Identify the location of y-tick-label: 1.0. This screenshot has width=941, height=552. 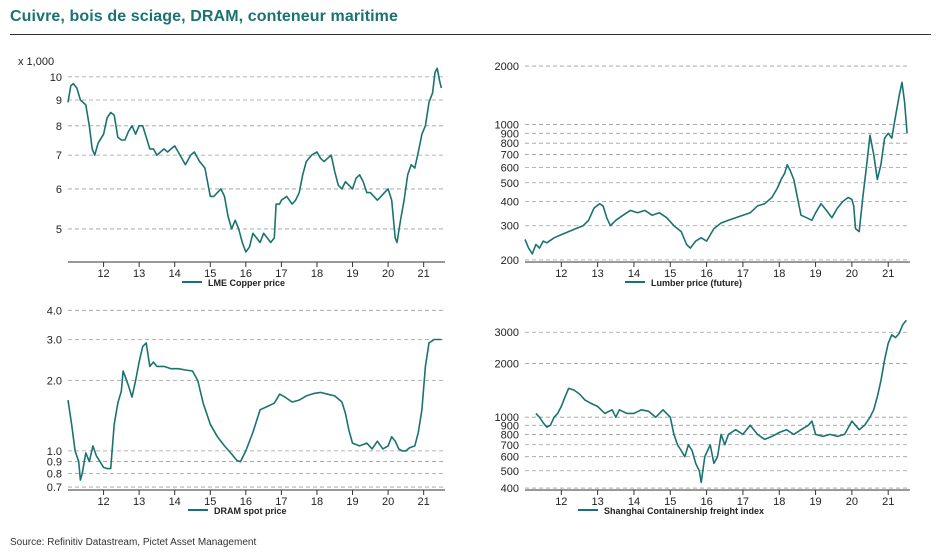
(54, 452).